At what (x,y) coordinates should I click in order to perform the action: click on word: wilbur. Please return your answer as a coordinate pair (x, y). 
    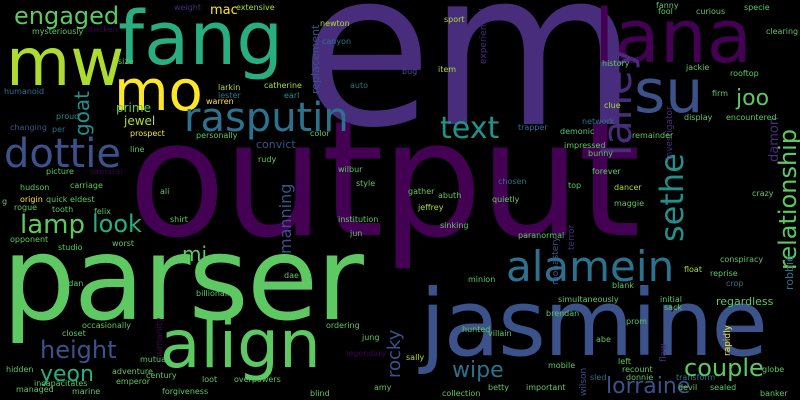
    Looking at the image, I should click on (350, 169).